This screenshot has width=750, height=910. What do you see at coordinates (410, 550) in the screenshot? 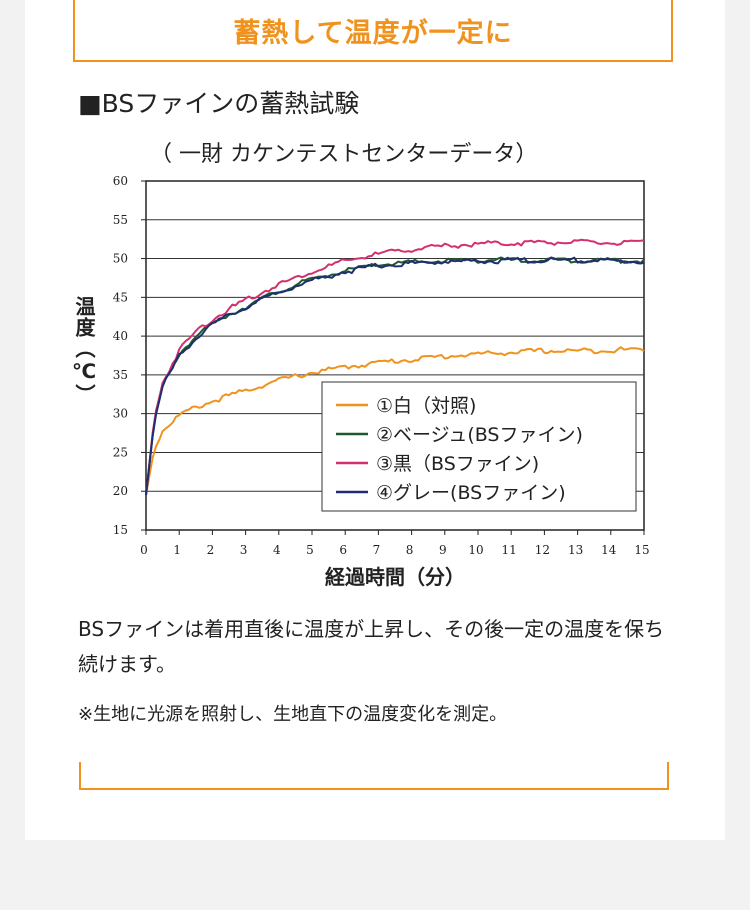
I see `x-tick-label: 8` at bounding box center [410, 550].